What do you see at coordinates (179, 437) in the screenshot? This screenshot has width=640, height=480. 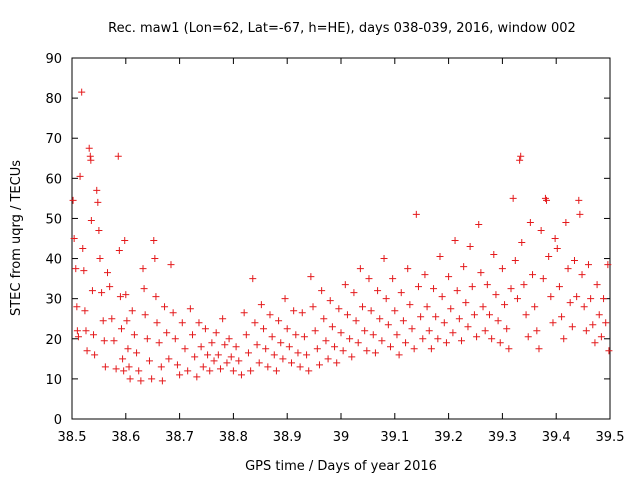 I see `x-tick-label: 38.7` at bounding box center [179, 437].